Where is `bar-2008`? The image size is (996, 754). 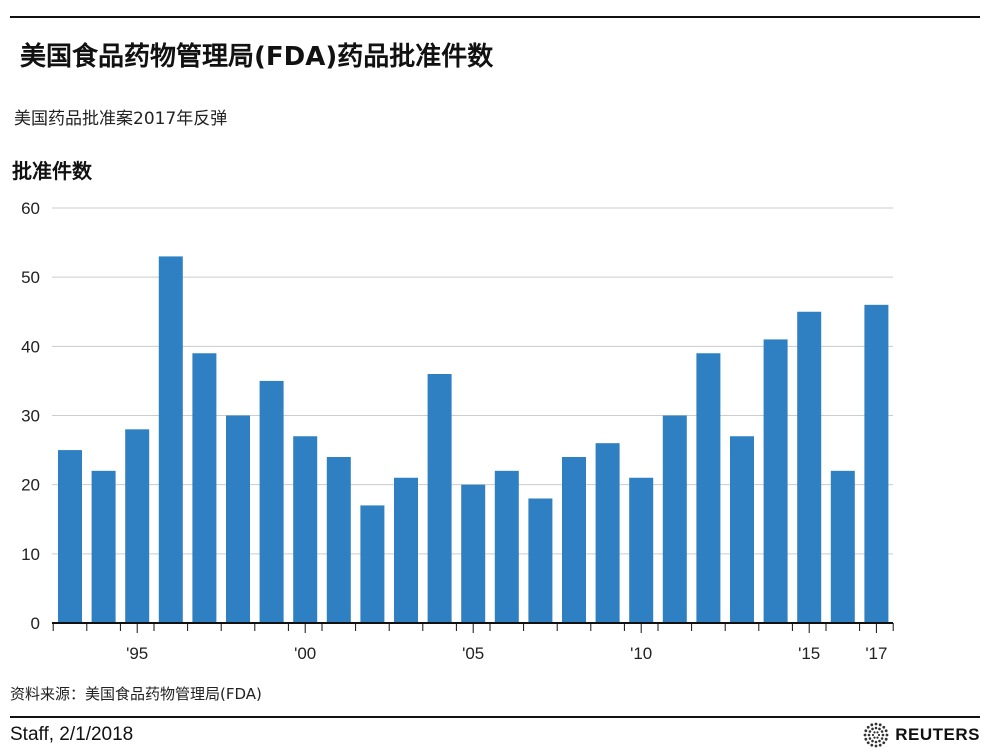
bar-2008 is located at coordinates (574, 540).